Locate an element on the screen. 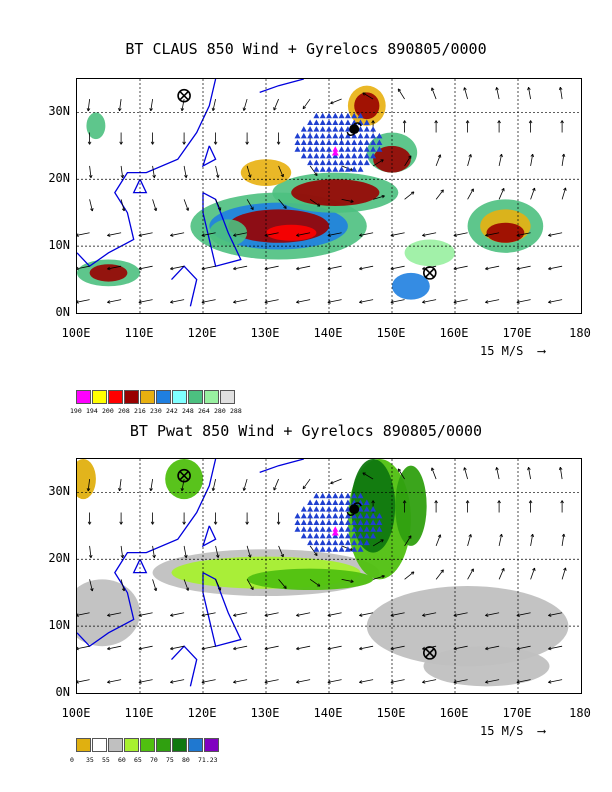 This screenshot has height=792, width=612. panel1-title: BT CLAUS 850 Wind + Gyrelocs 890805/0000 is located at coordinates (306, 49).